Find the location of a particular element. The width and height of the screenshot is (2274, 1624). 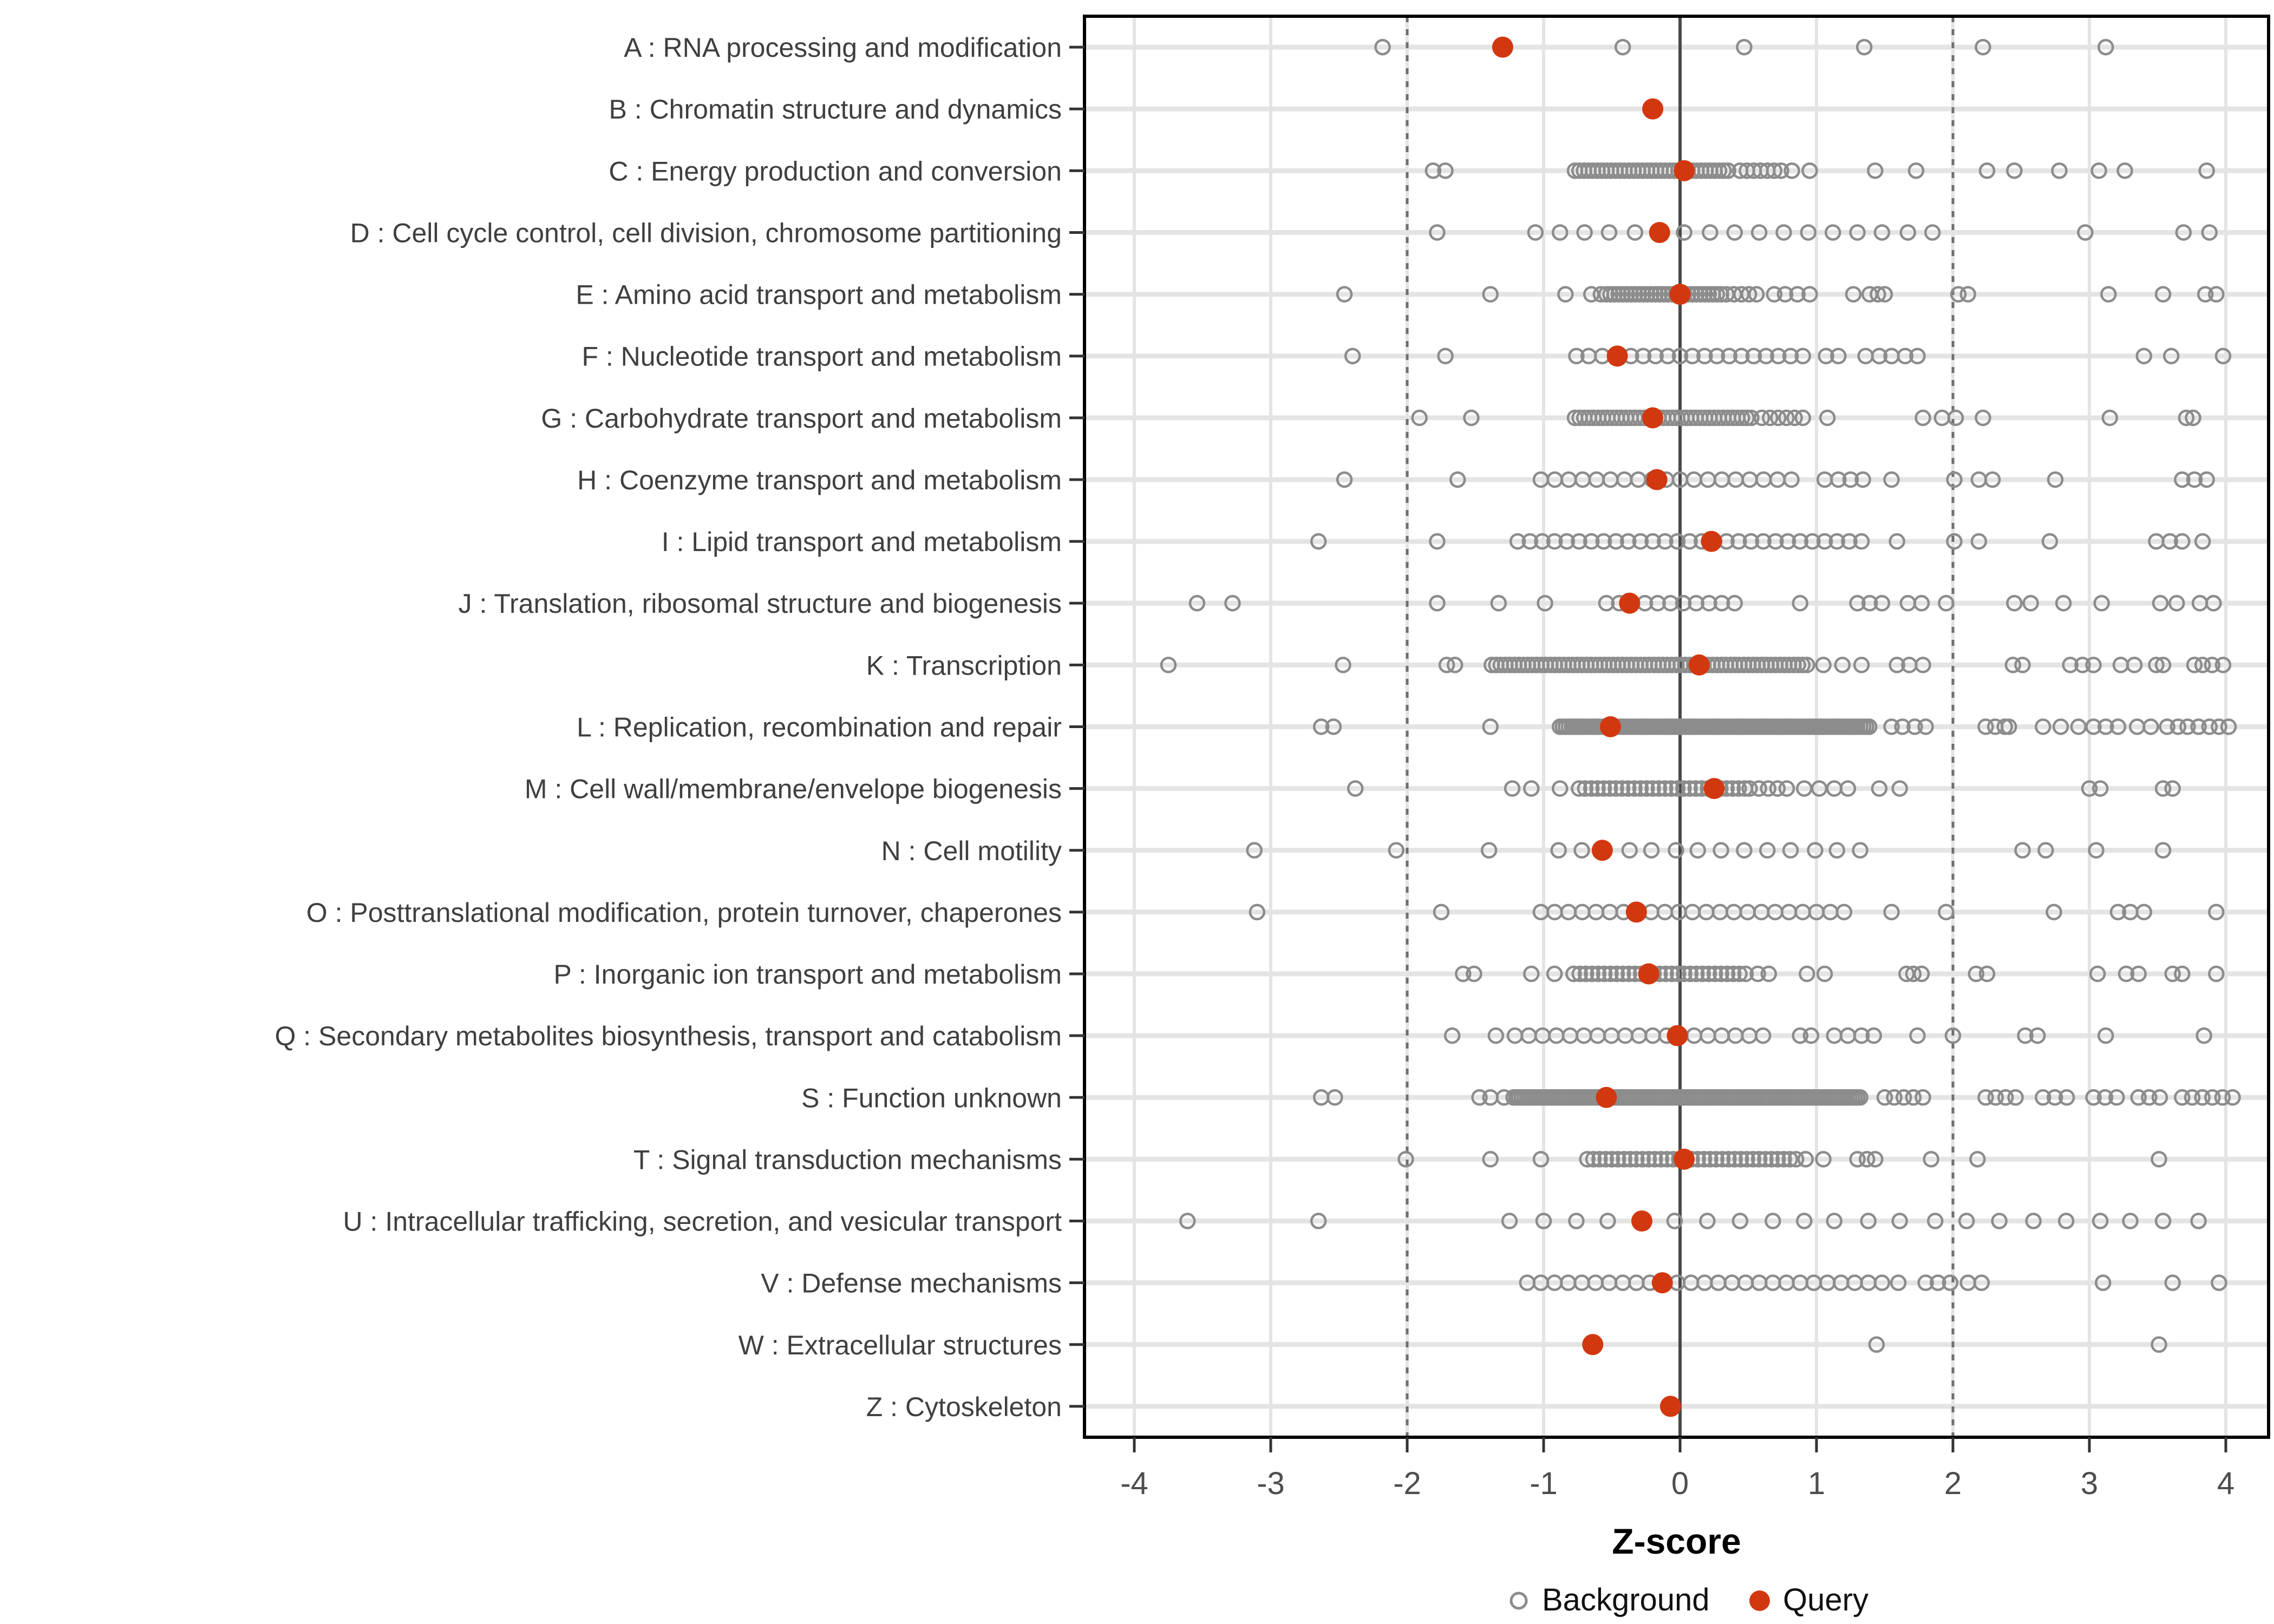

x-tick-label: -3 is located at coordinates (1271, 1483).